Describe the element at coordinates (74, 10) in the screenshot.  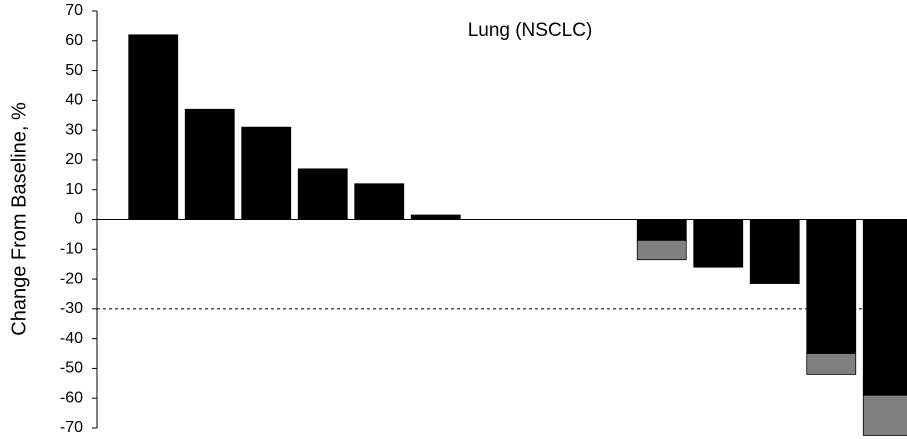
I see `y-tick-label: 70` at that location.